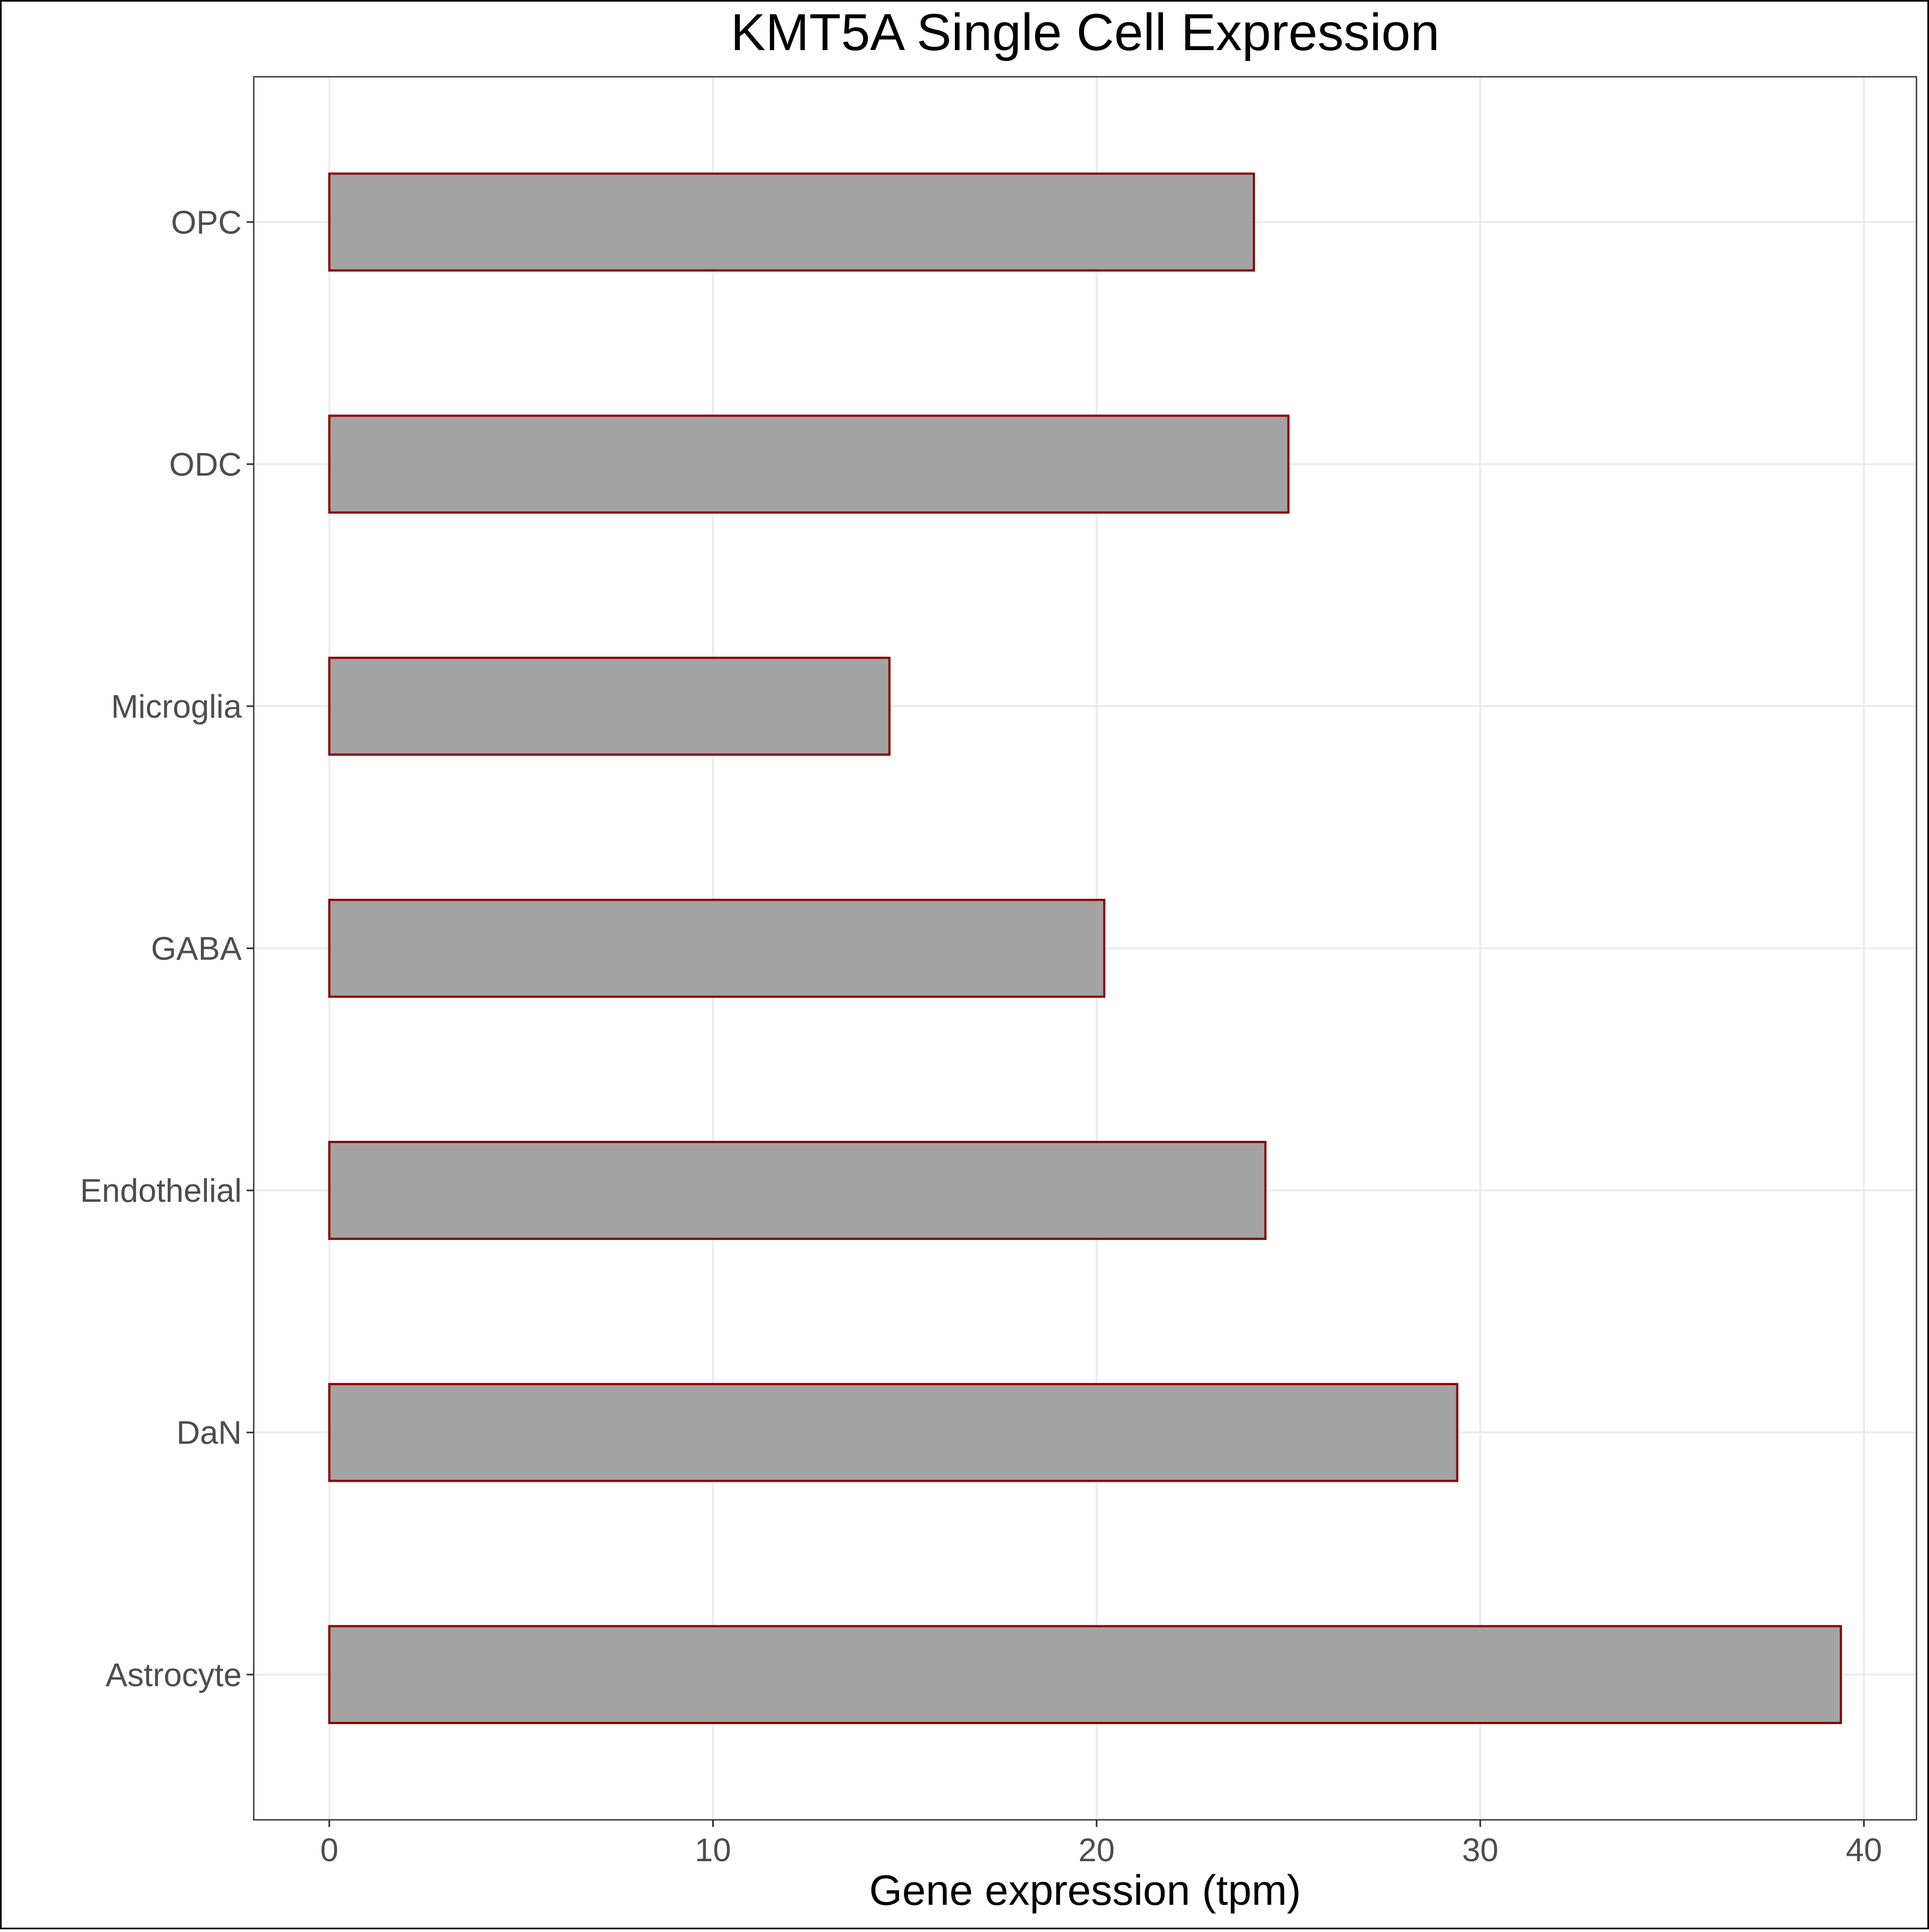 The image size is (1929, 1932). I want to click on y-tick-label: DaN, so click(209, 1433).